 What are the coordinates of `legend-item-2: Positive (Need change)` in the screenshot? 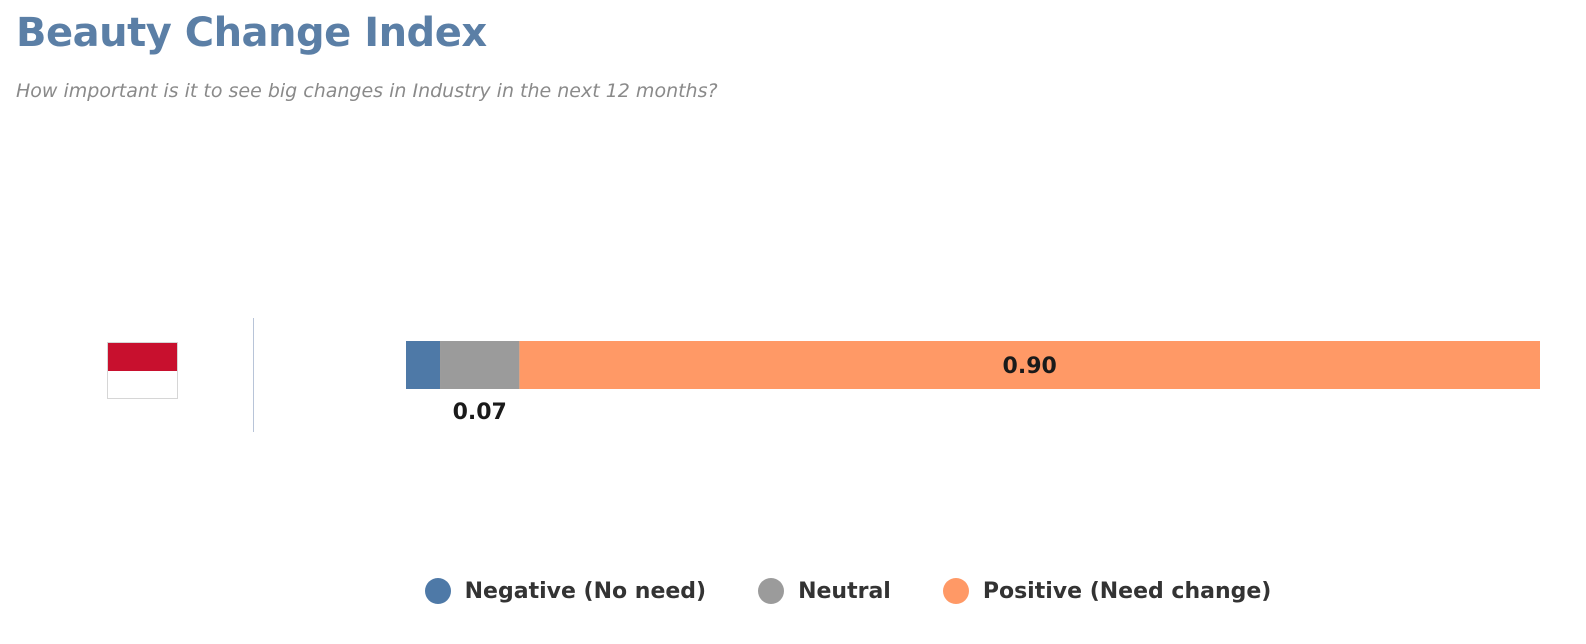 It's located at (1107, 591).